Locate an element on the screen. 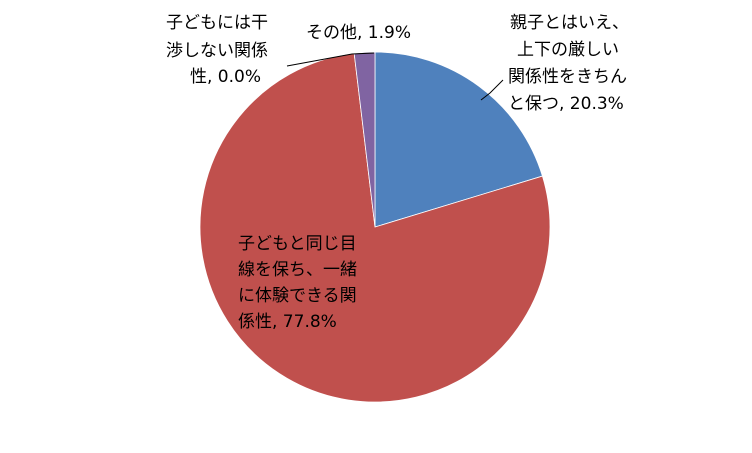  data-label-slice-0: 親子とはいえ、 上下の厳しい 関係性をきちん と保つ, 20.3% is located at coordinates (571, 63).